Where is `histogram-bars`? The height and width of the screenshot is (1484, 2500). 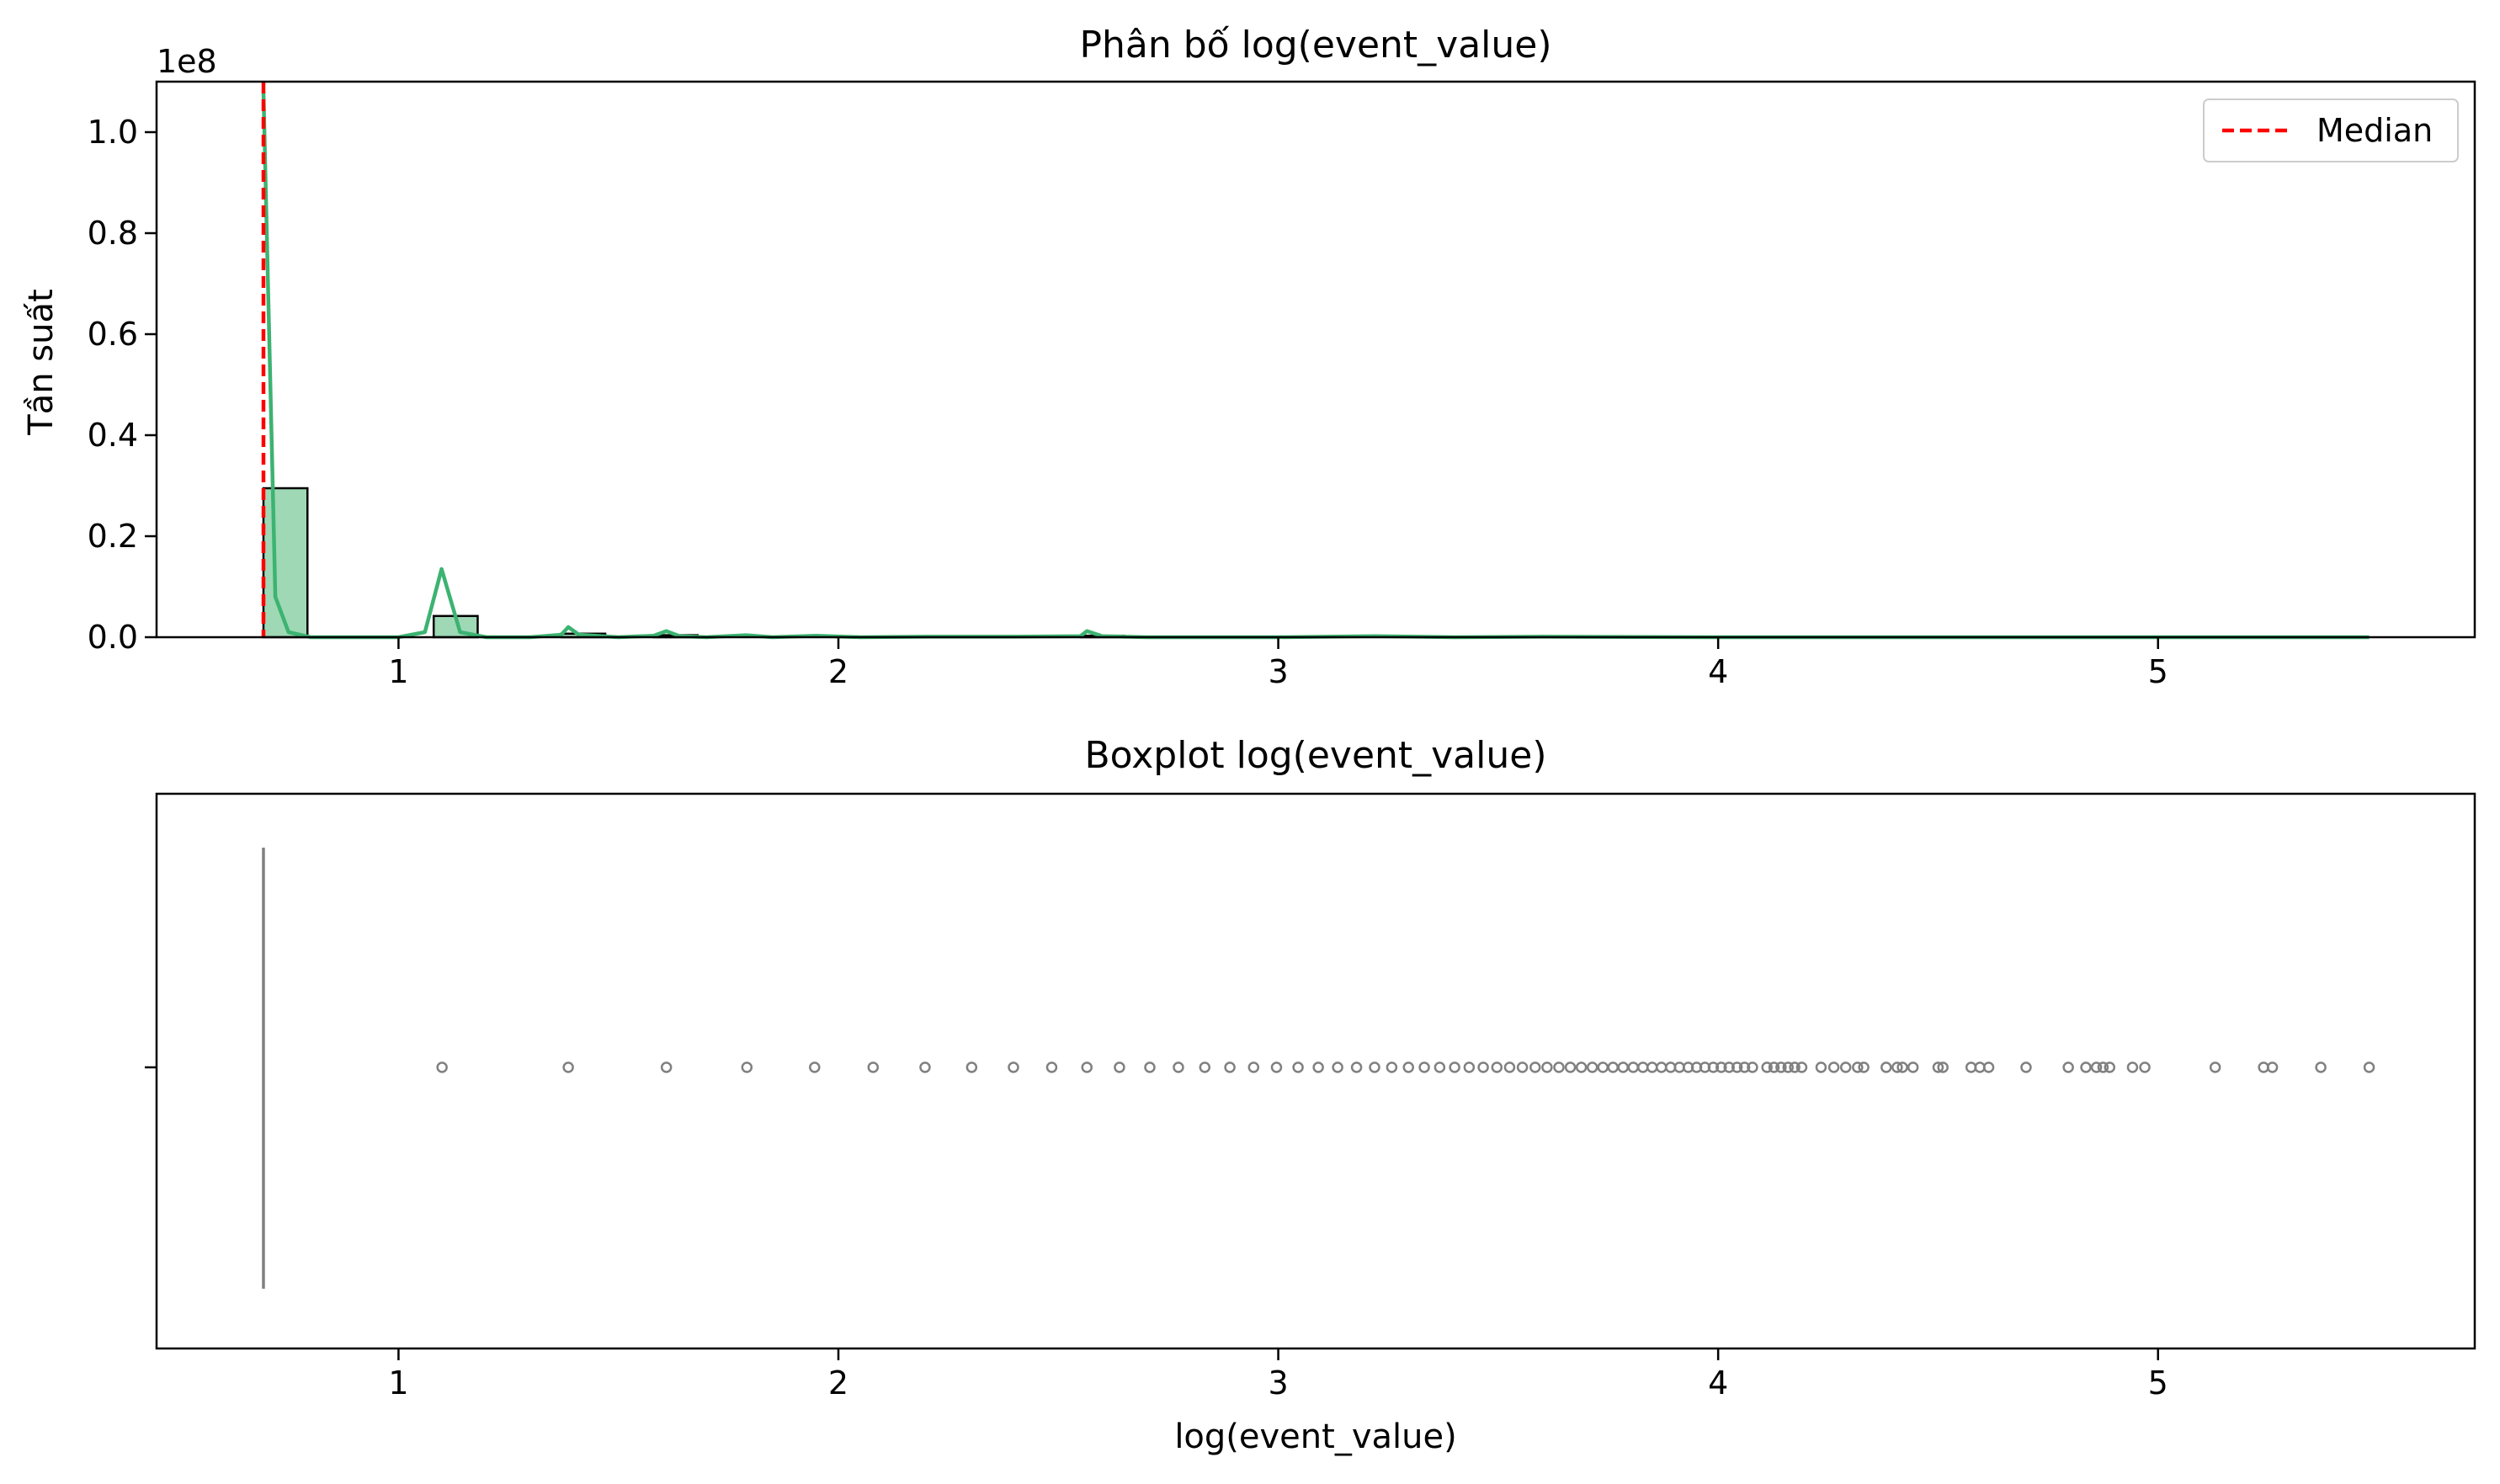 histogram-bars is located at coordinates (693, 563).